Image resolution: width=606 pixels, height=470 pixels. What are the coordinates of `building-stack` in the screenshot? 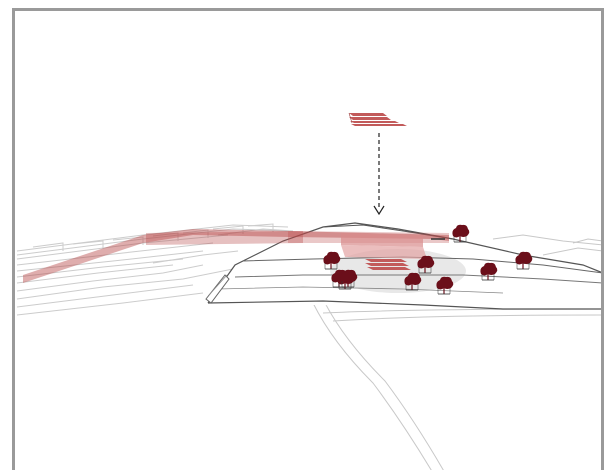 It's located at (388, 264).